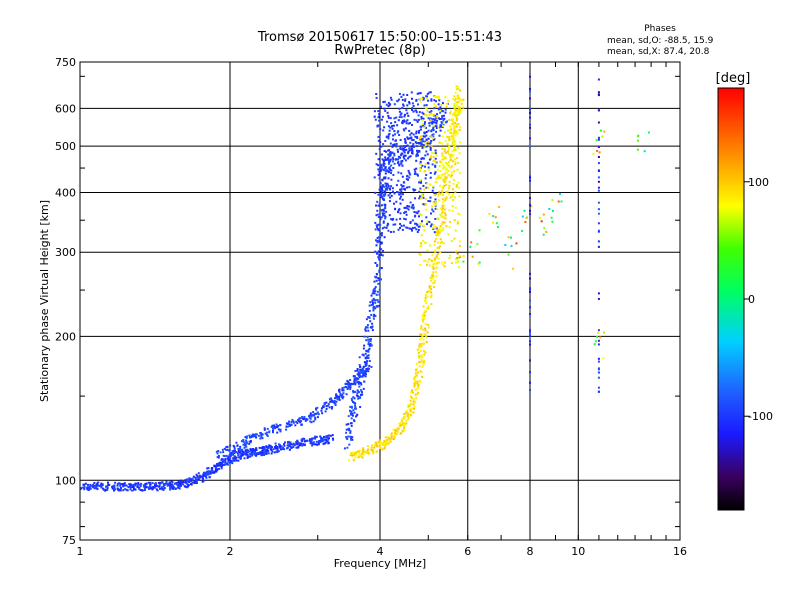  Describe the element at coordinates (379, 37) in the screenshot. I see `chart-title: Tromsø 20150617 15:50:00–15:51:43` at that location.